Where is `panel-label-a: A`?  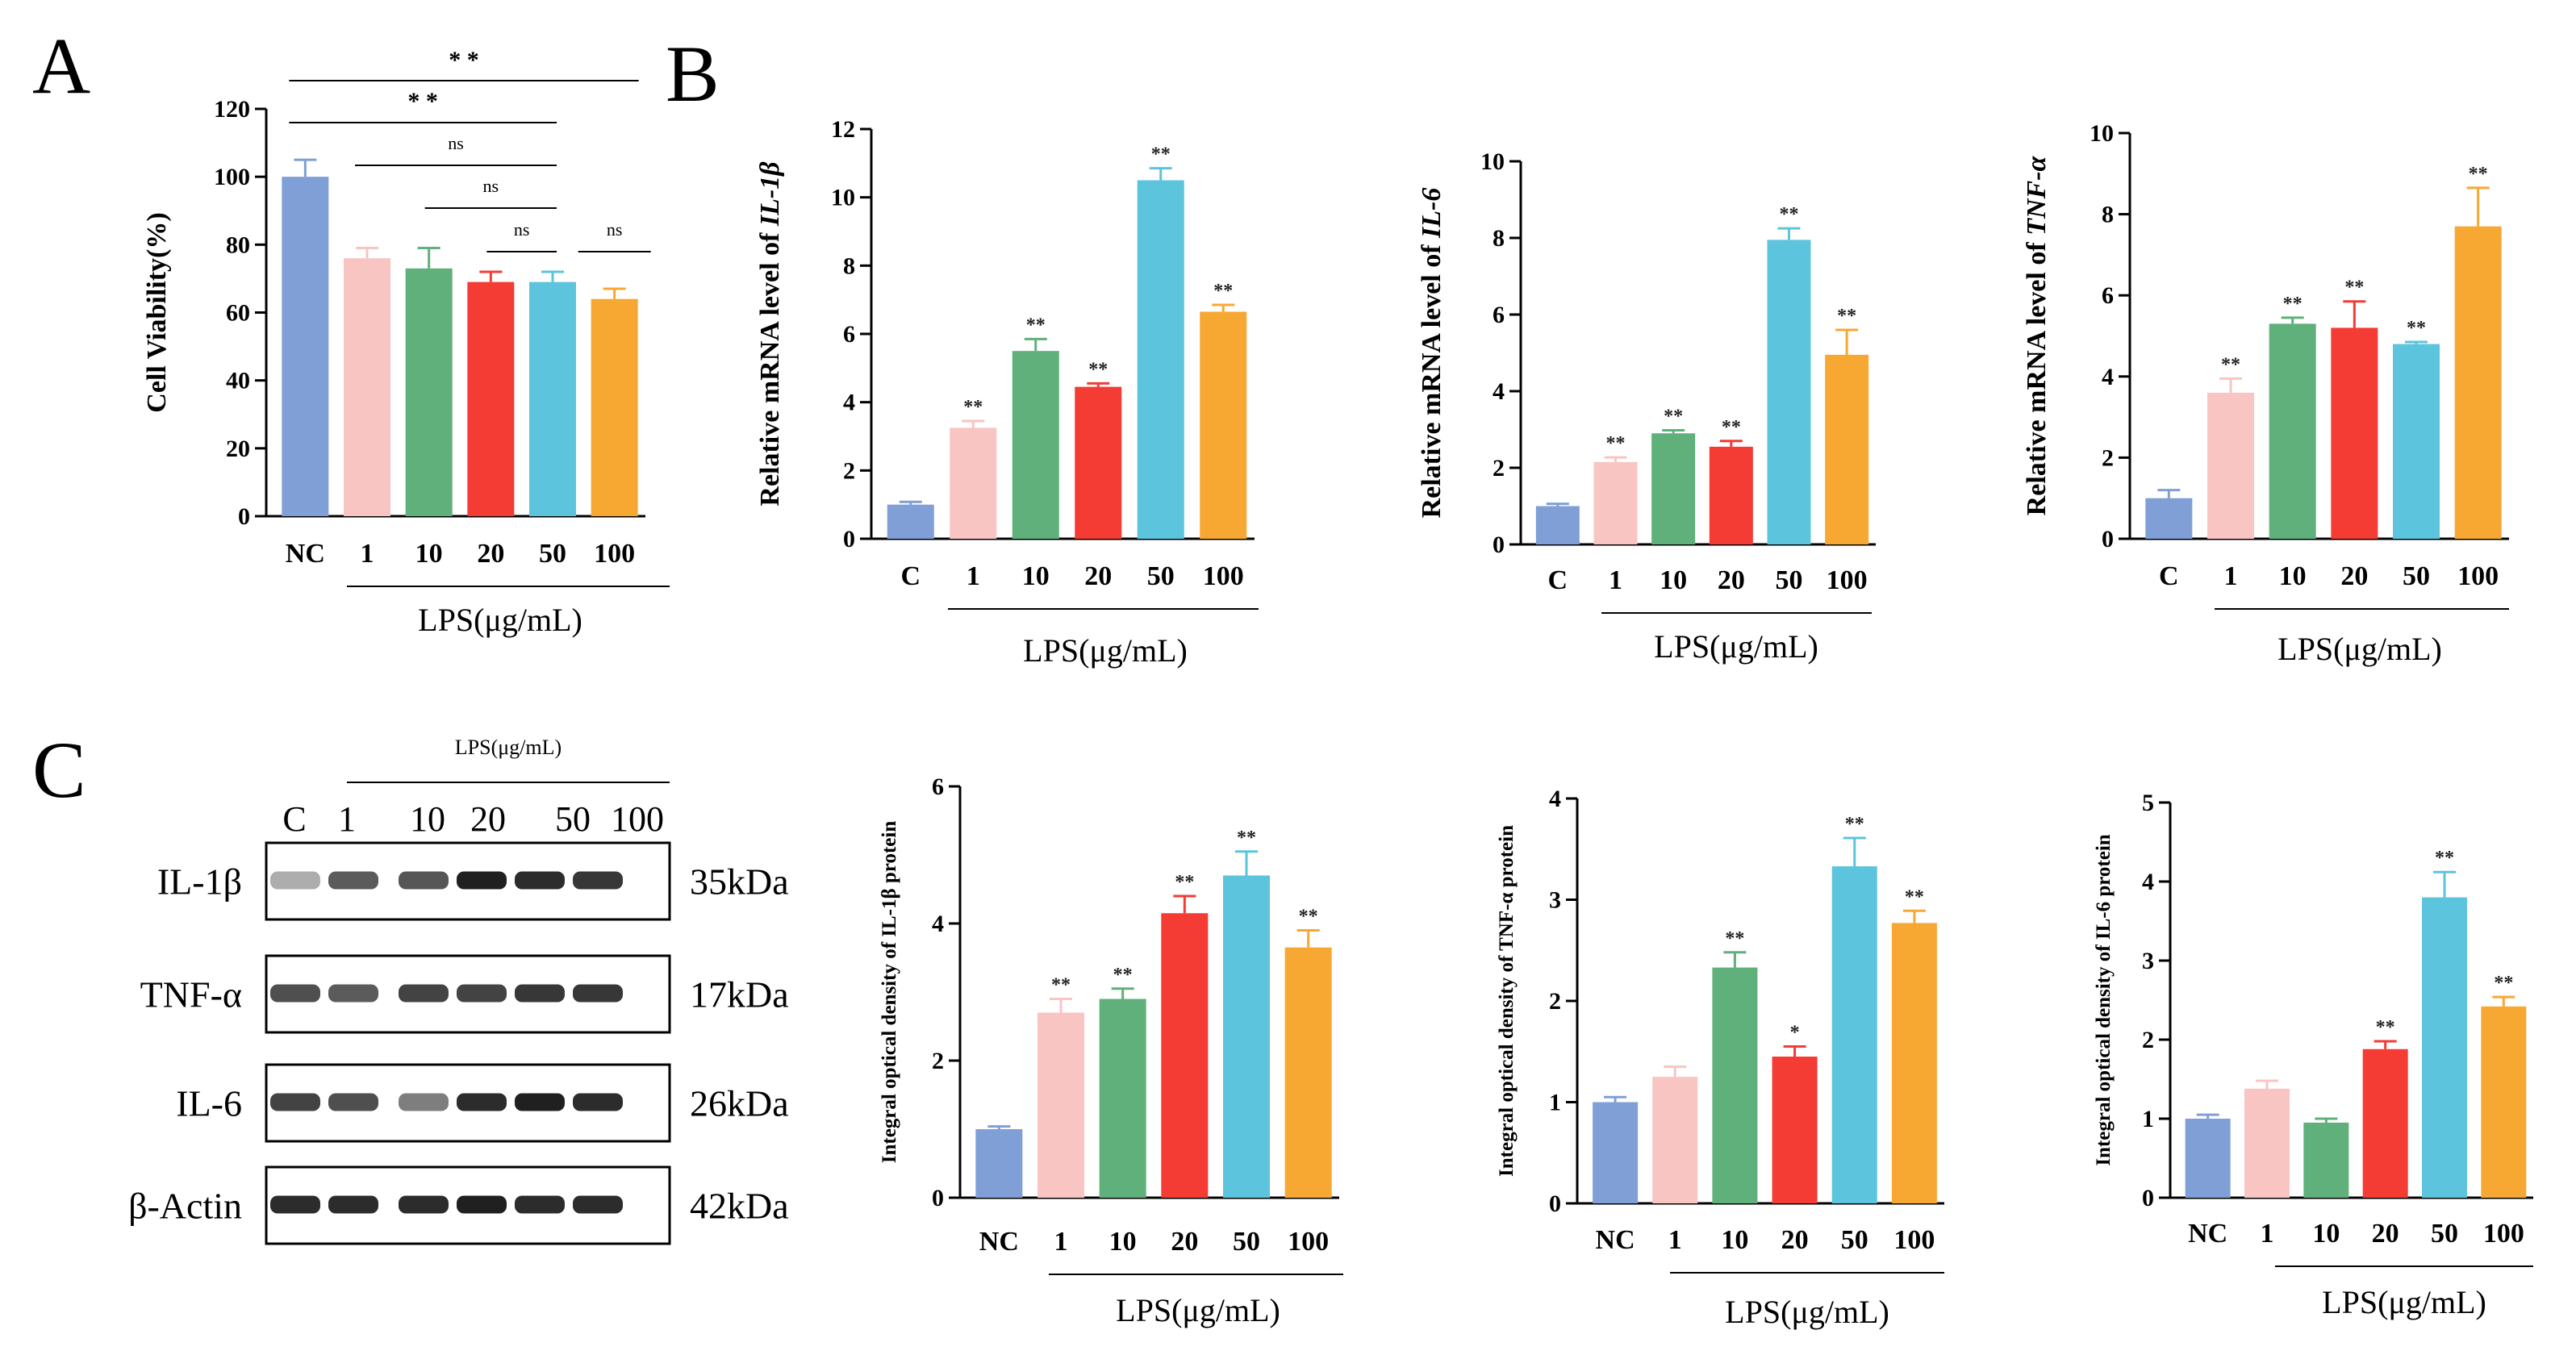
panel-label-a: A is located at coordinates (61, 65).